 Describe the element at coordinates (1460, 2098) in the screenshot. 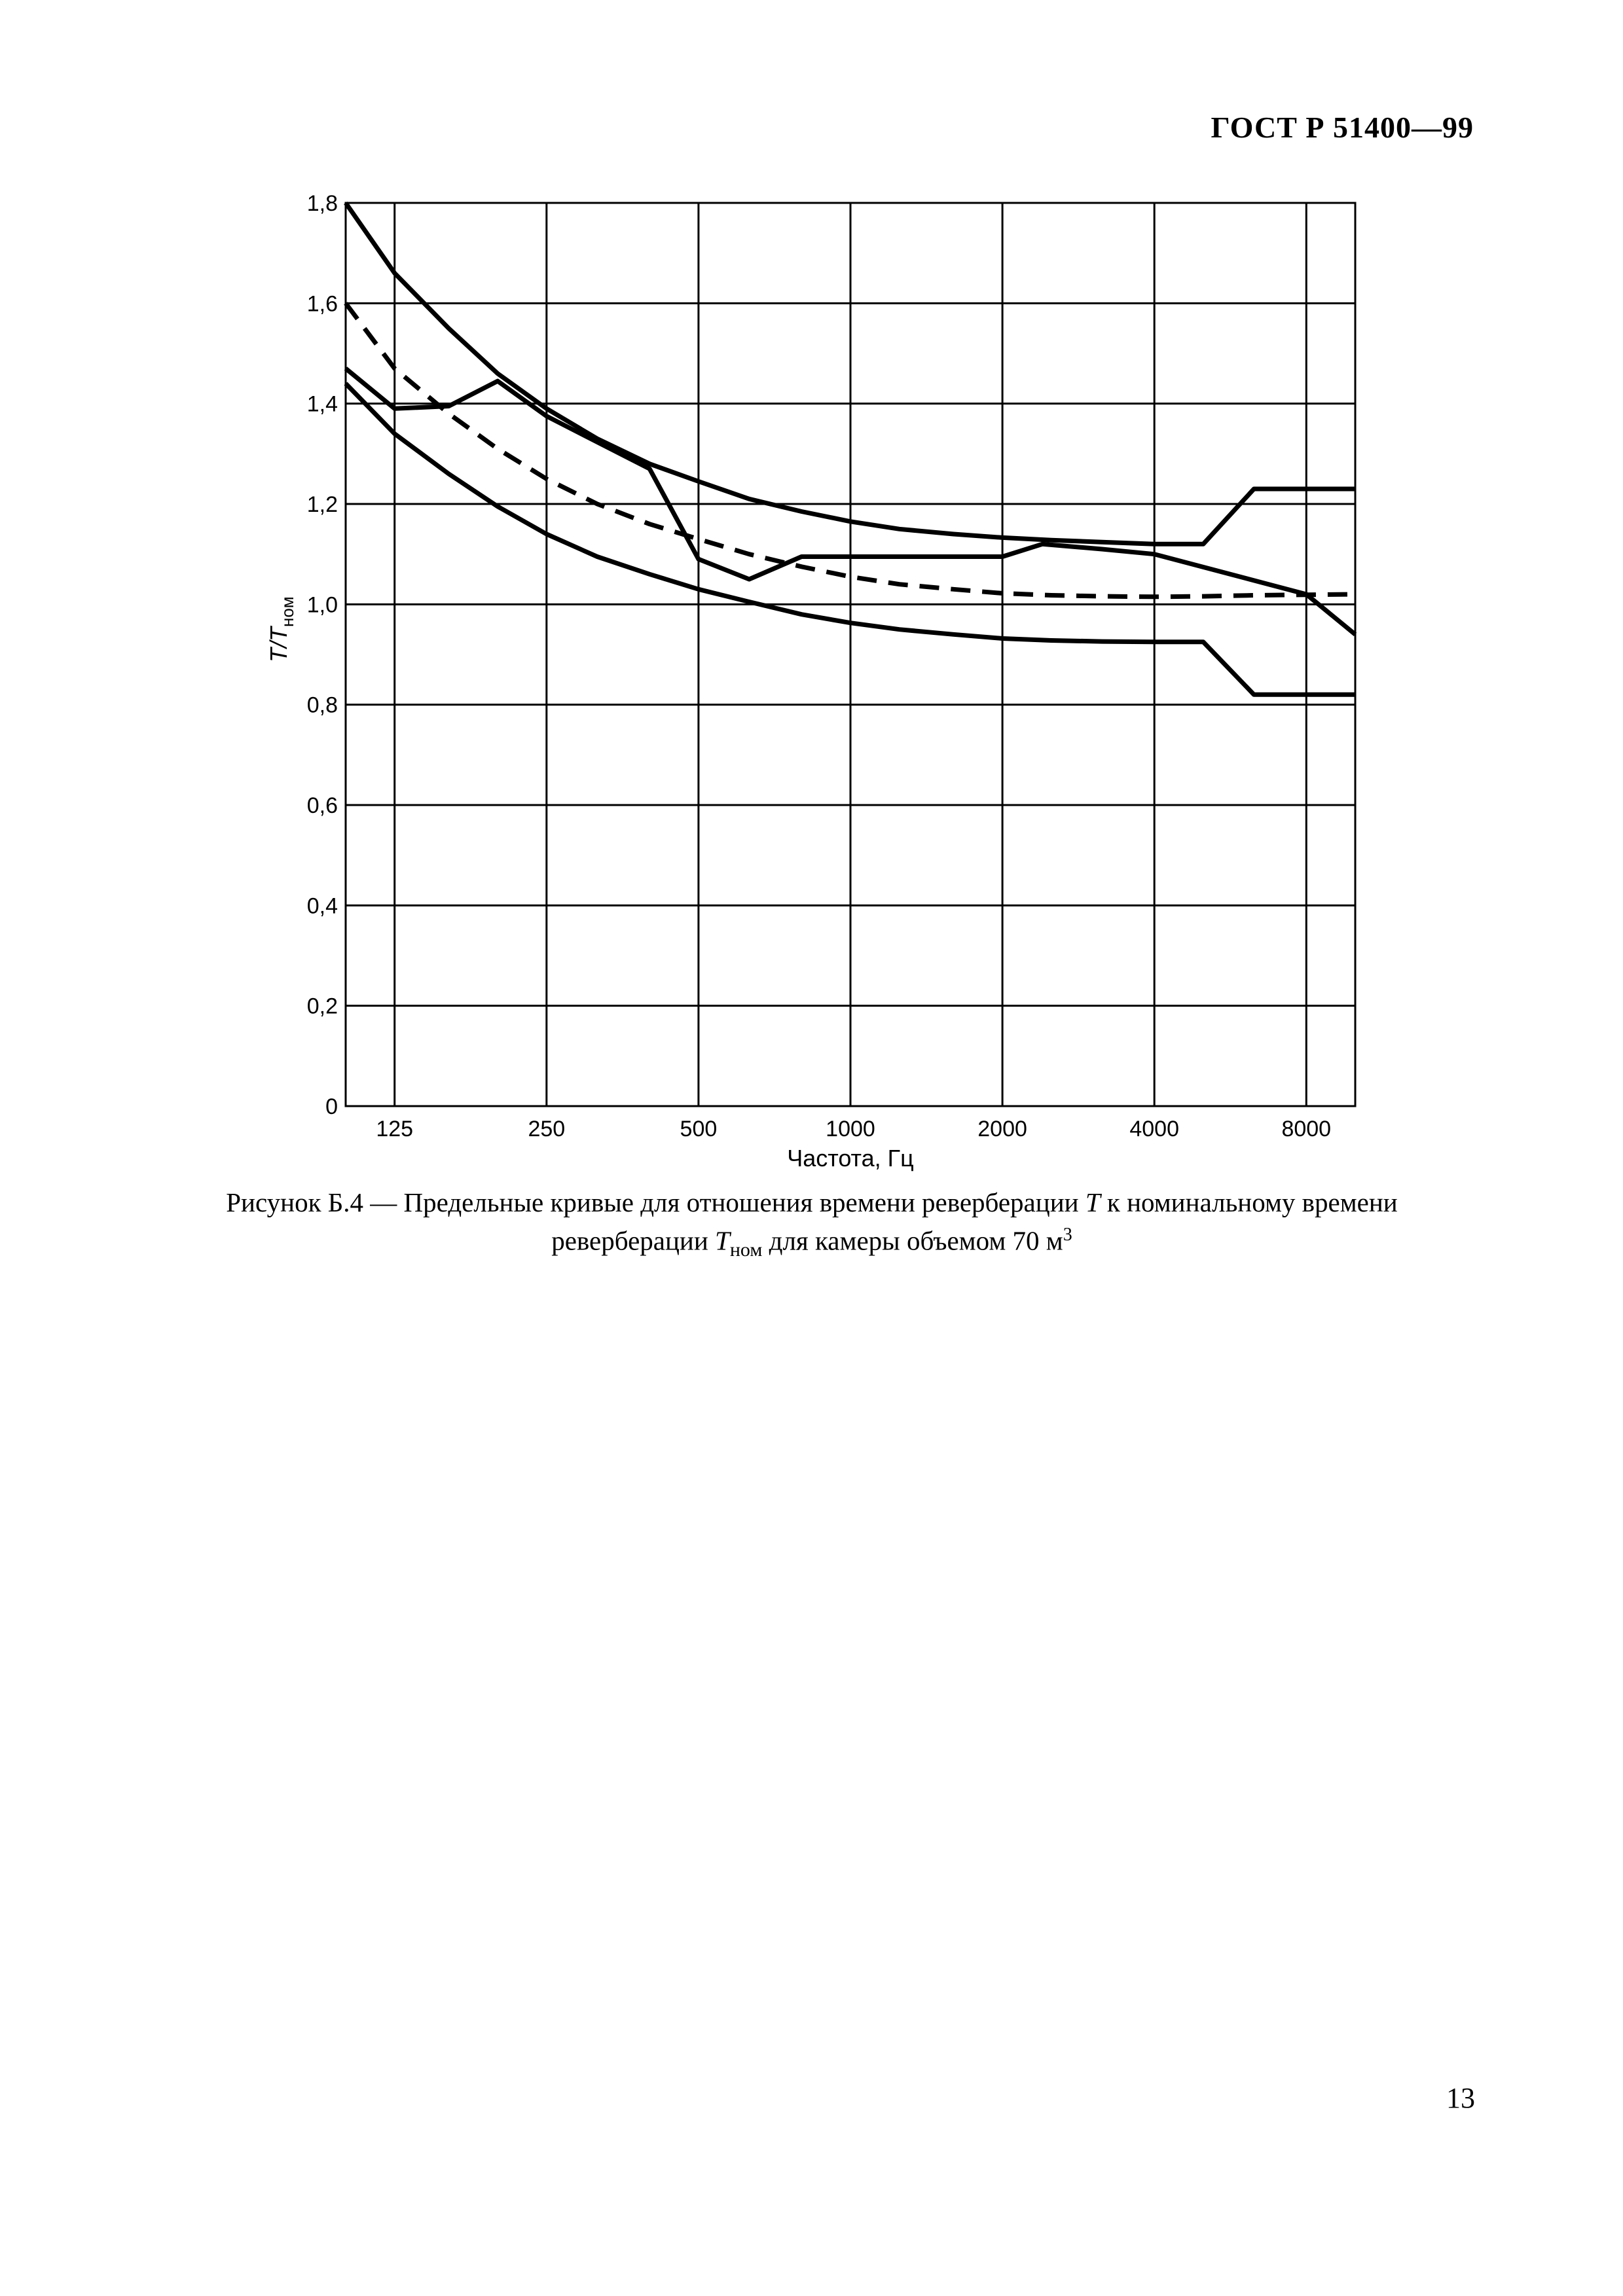

I see `page-number: 13` at that location.